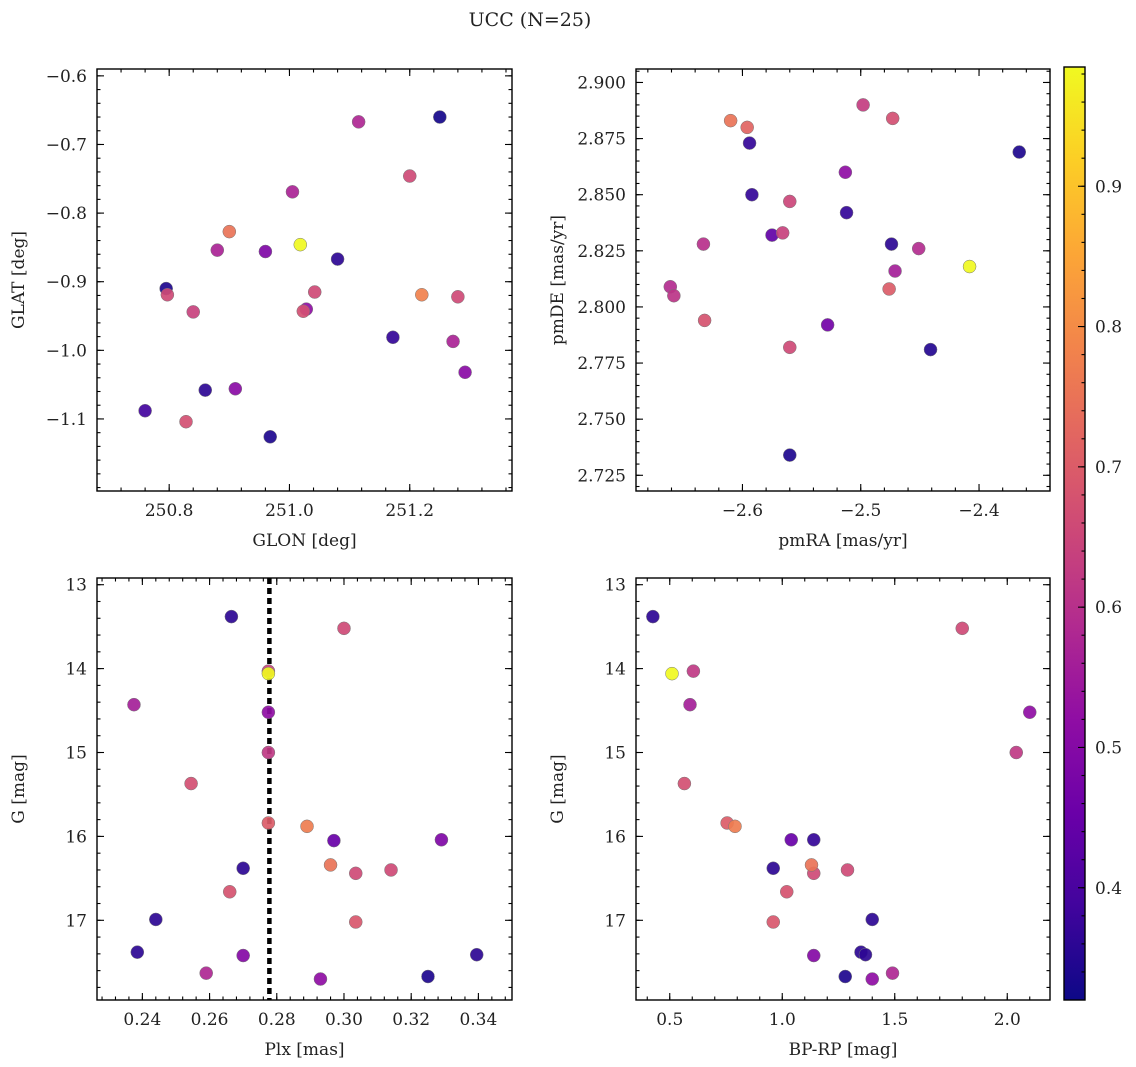 The width and height of the screenshot is (1136, 1067). I want to click on y-tick-label: −1.0, so click(66, 351).